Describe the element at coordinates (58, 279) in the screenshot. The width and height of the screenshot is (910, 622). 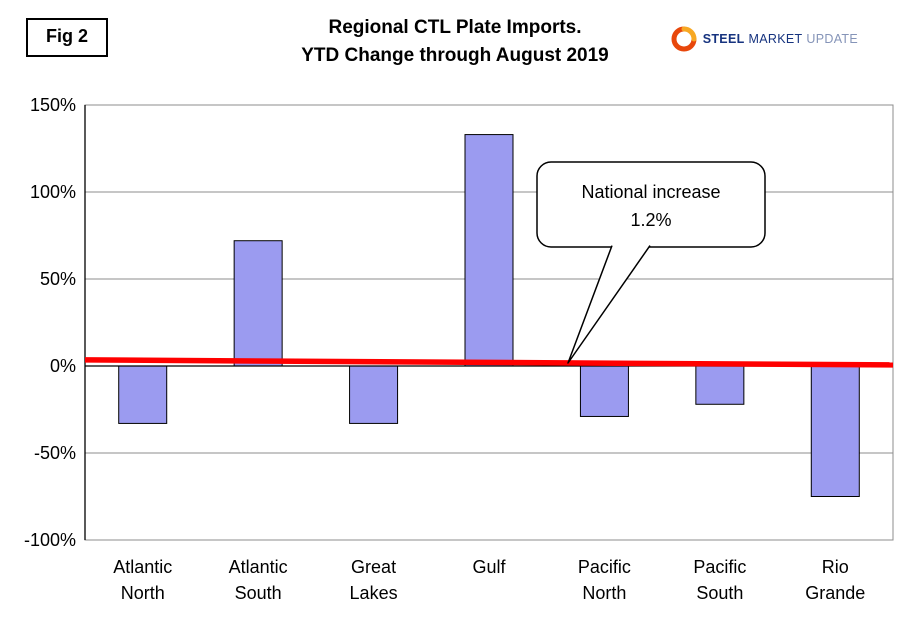
I see `y-tick-label: 50%` at that location.